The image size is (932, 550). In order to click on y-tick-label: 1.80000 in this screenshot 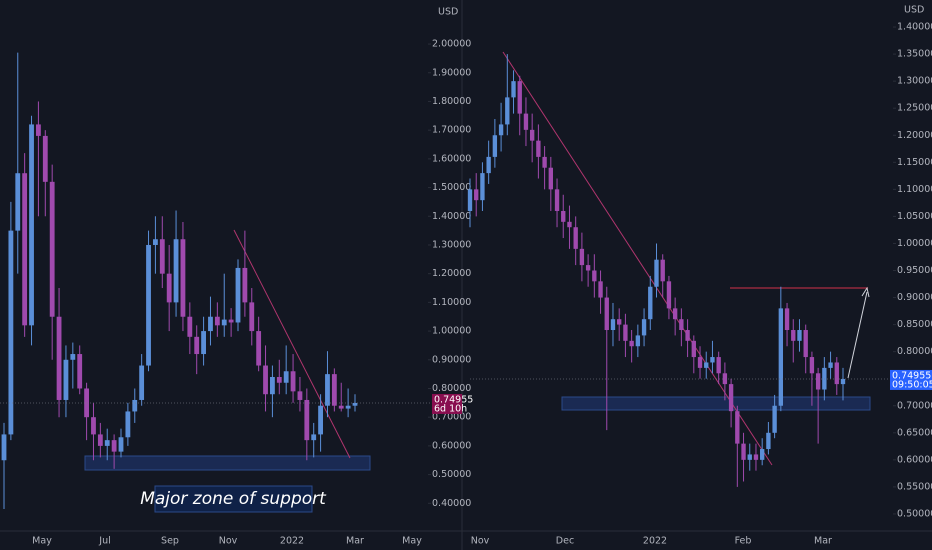, I will do `click(451, 101)`.